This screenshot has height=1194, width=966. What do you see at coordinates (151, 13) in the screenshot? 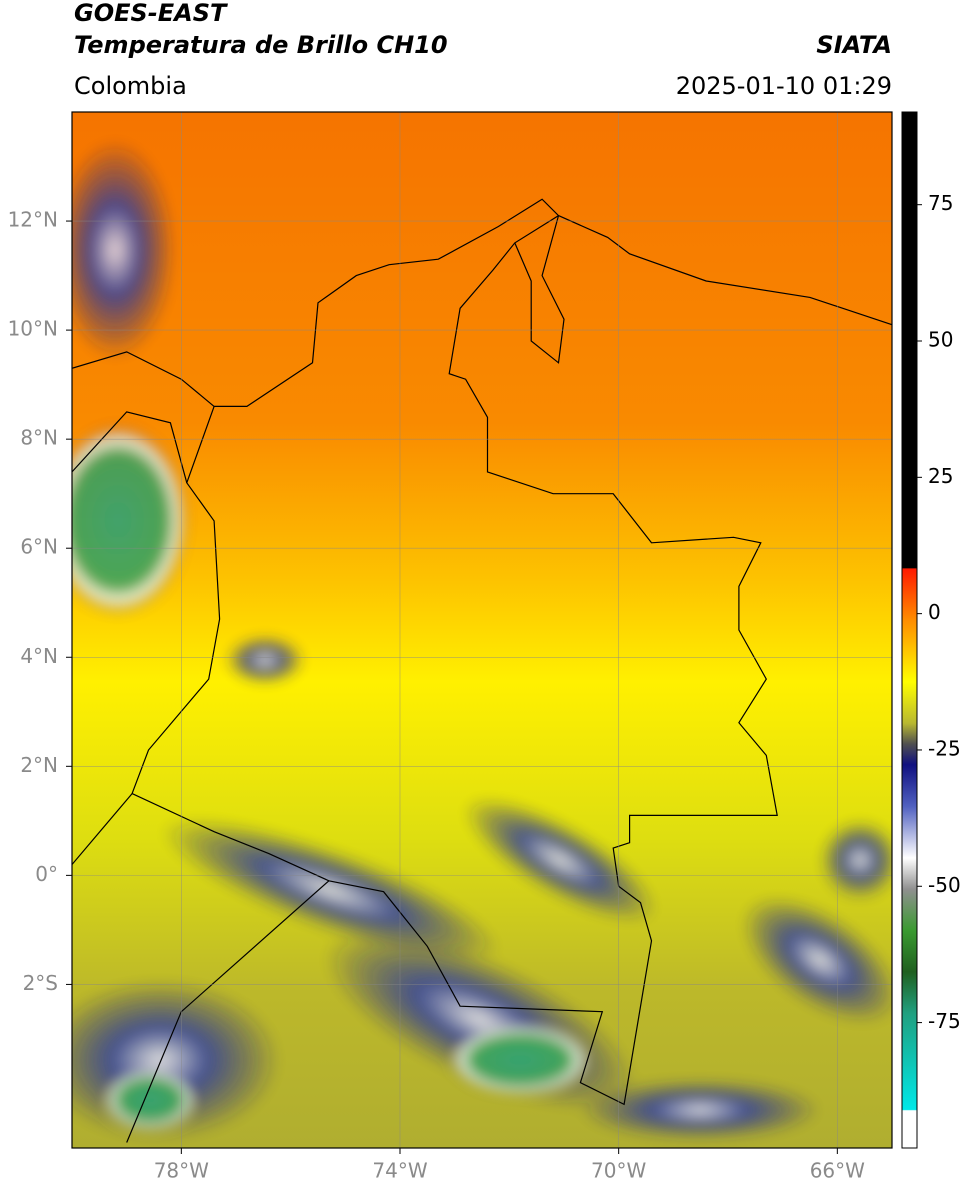
I see `title: GOES-EAST` at bounding box center [151, 13].